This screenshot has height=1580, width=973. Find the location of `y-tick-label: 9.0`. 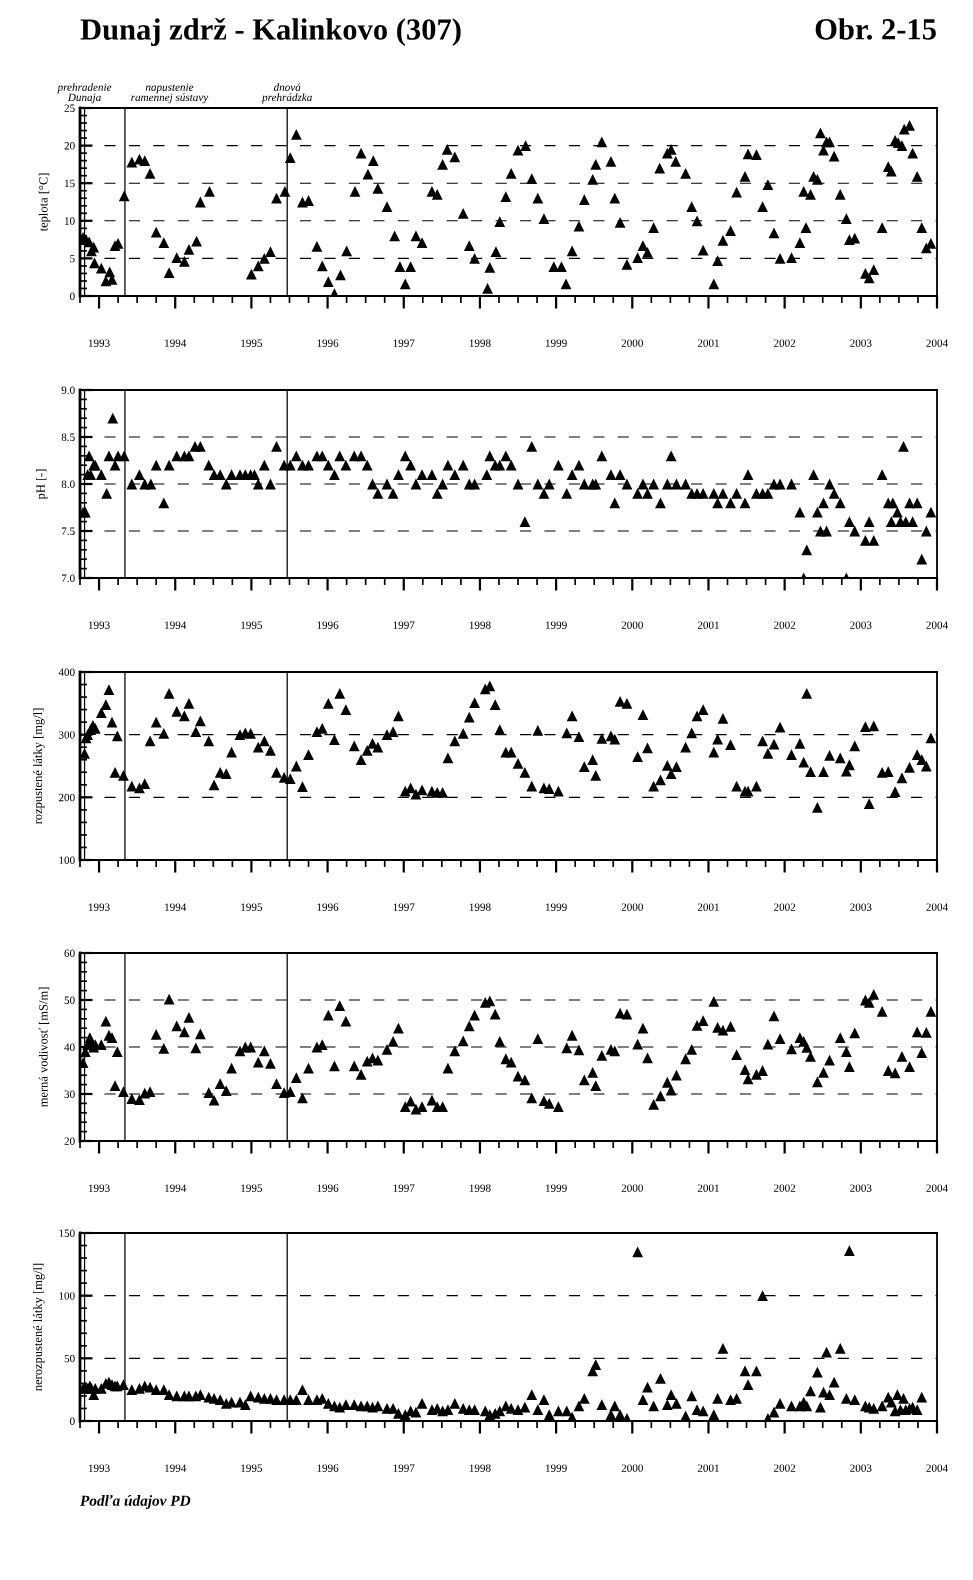

y-tick-label: 9.0 is located at coordinates (68, 390).